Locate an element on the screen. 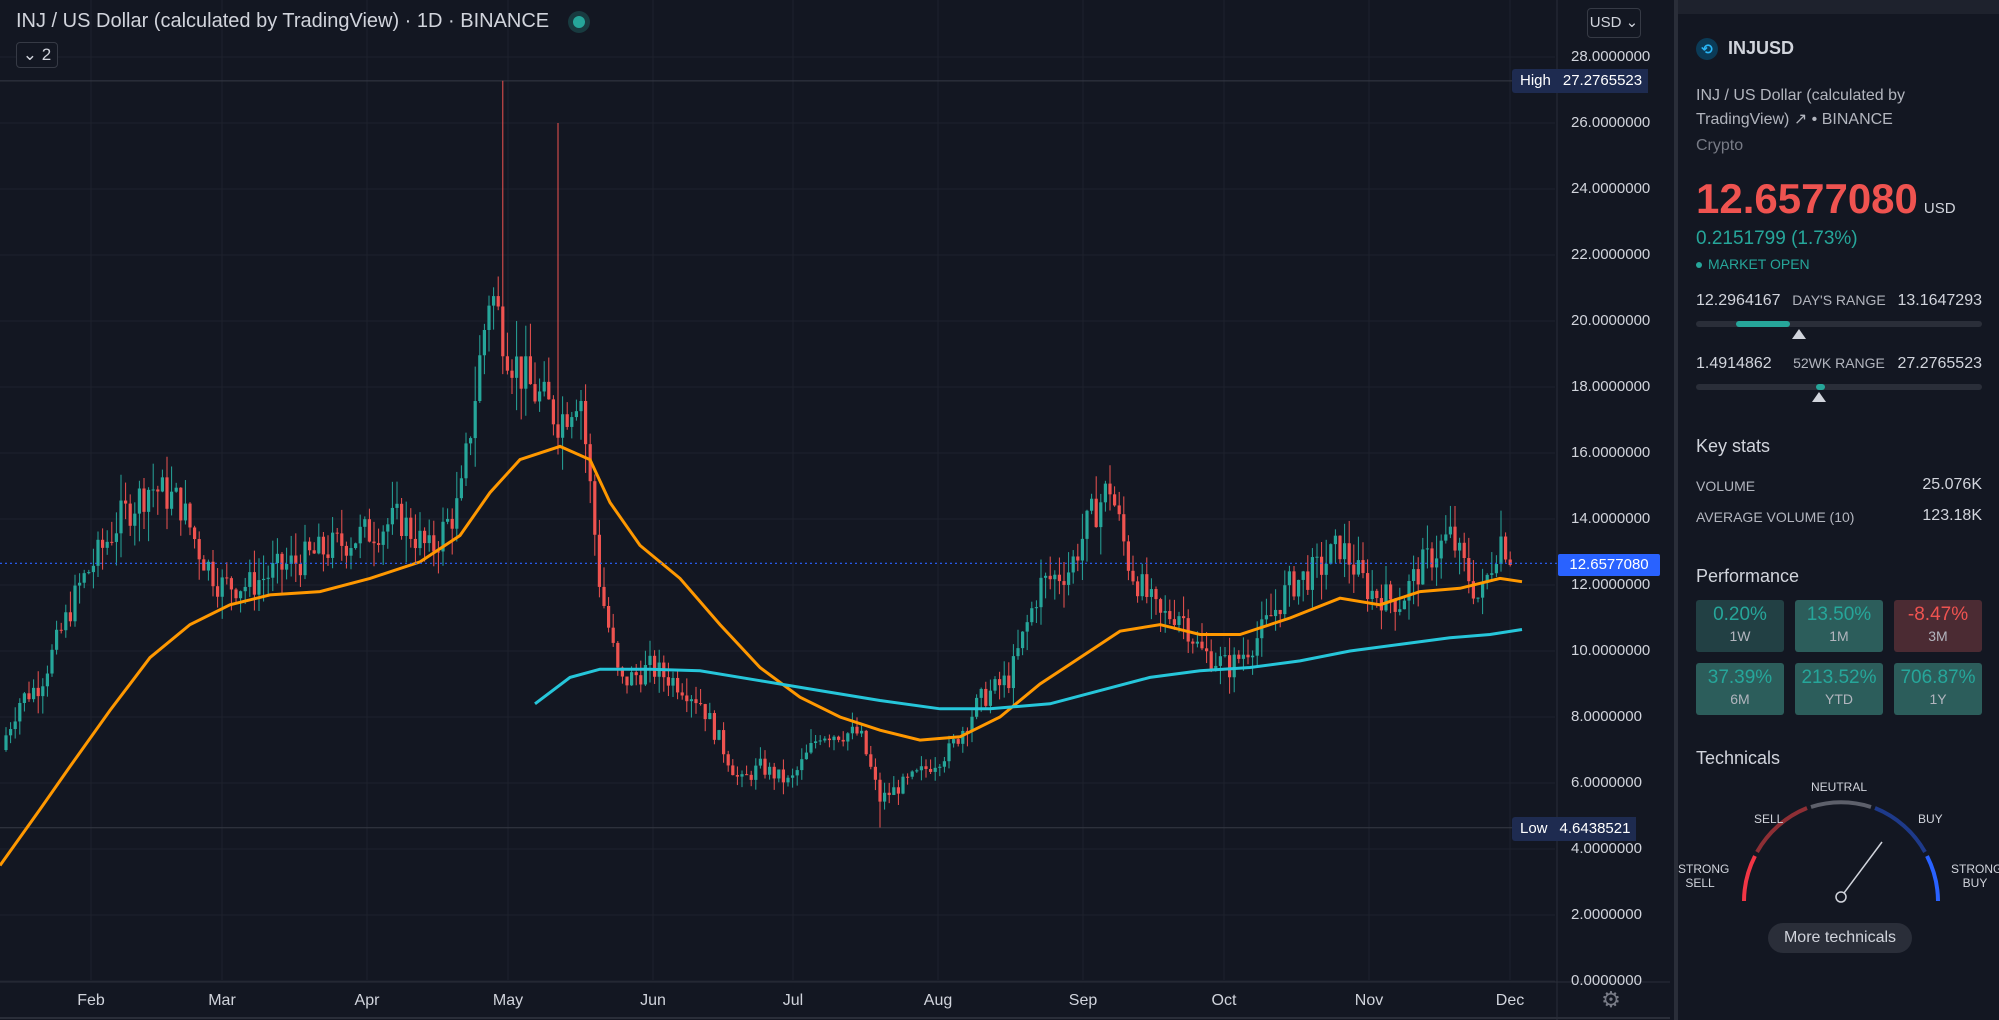 The image size is (1999, 1020). performance-period: 1Y is located at coordinates (1938, 699).